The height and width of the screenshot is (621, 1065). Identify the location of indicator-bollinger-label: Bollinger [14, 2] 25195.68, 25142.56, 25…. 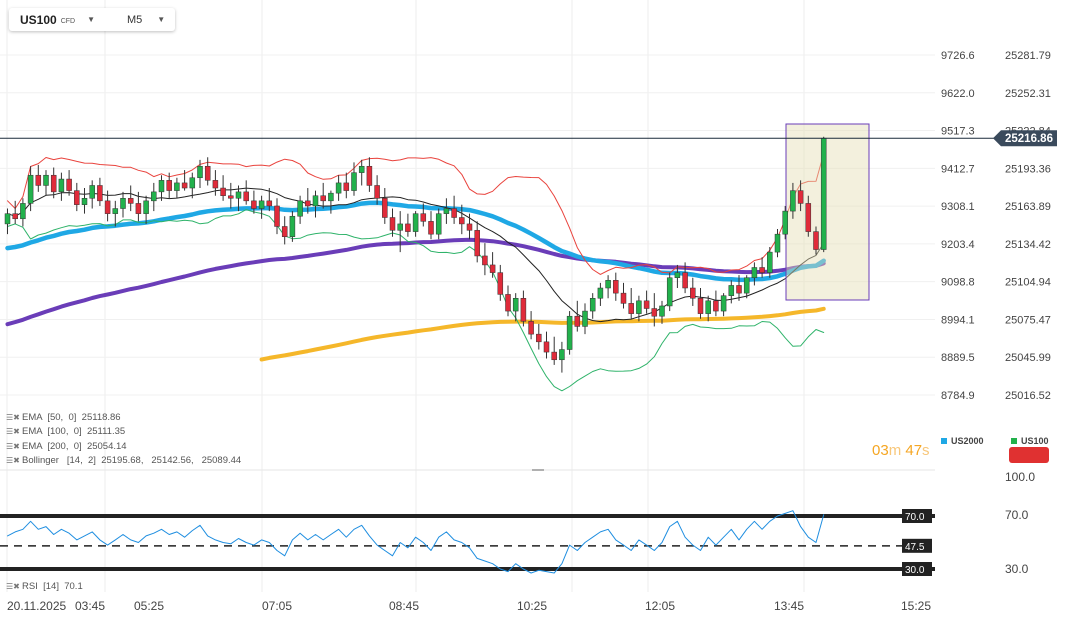
(132, 461).